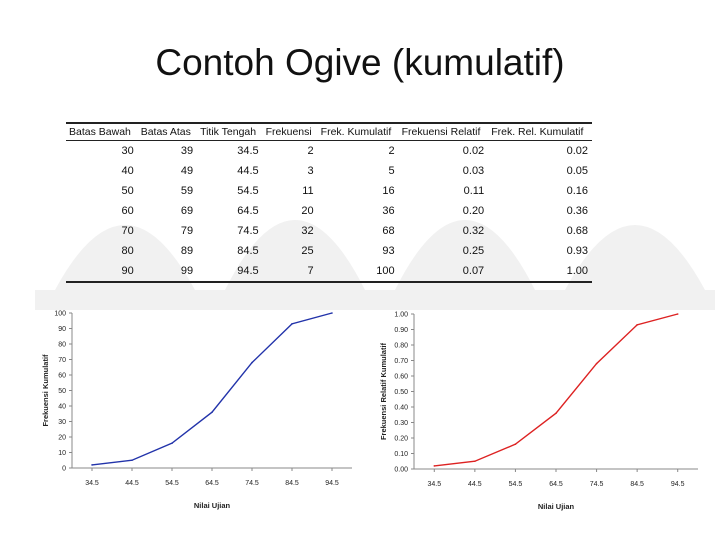 This screenshot has width=720, height=540. I want to click on table-cell: 39, so click(187, 151).